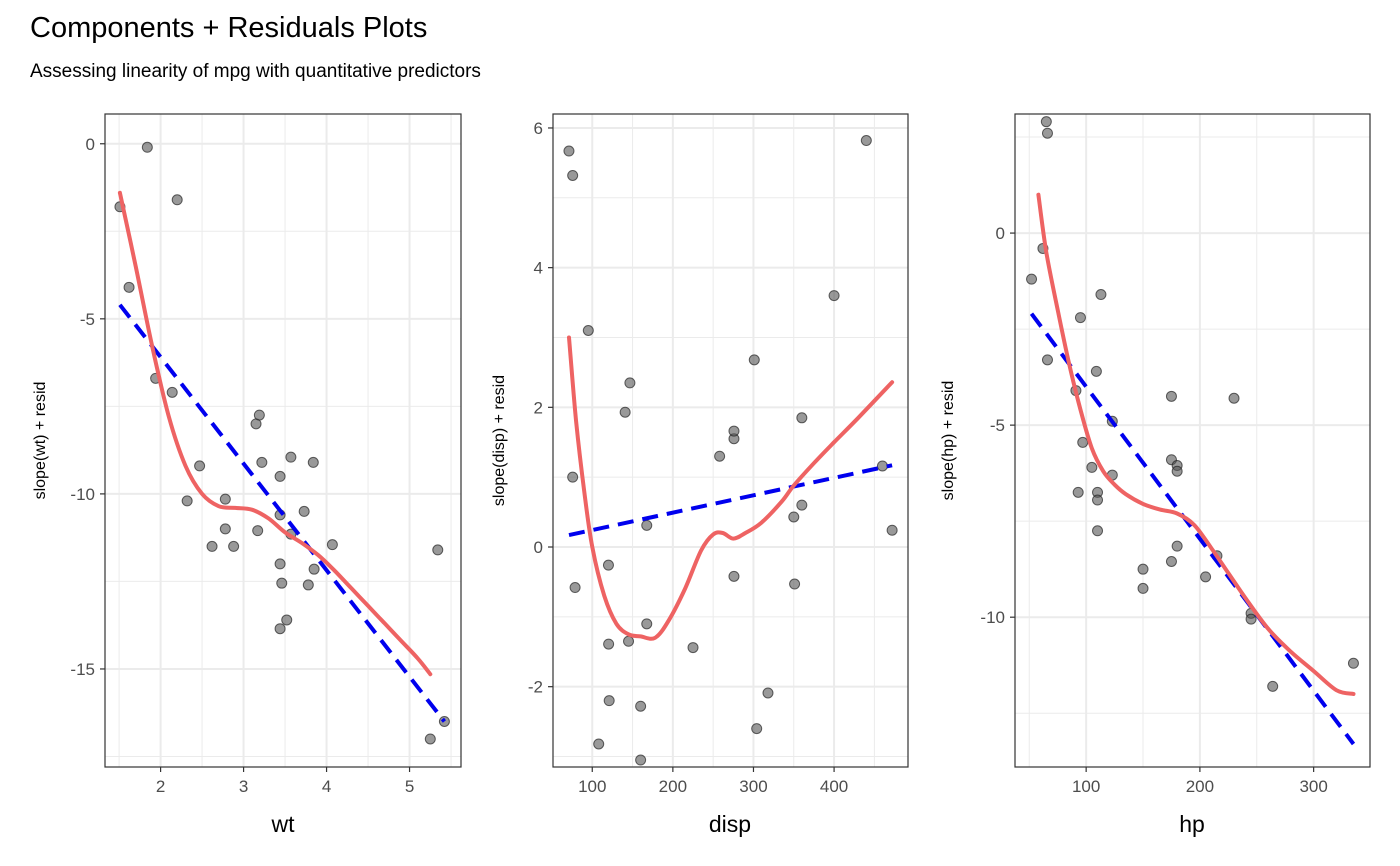  What do you see at coordinates (535, 687) in the screenshot?
I see `y-tick-label: -2` at bounding box center [535, 687].